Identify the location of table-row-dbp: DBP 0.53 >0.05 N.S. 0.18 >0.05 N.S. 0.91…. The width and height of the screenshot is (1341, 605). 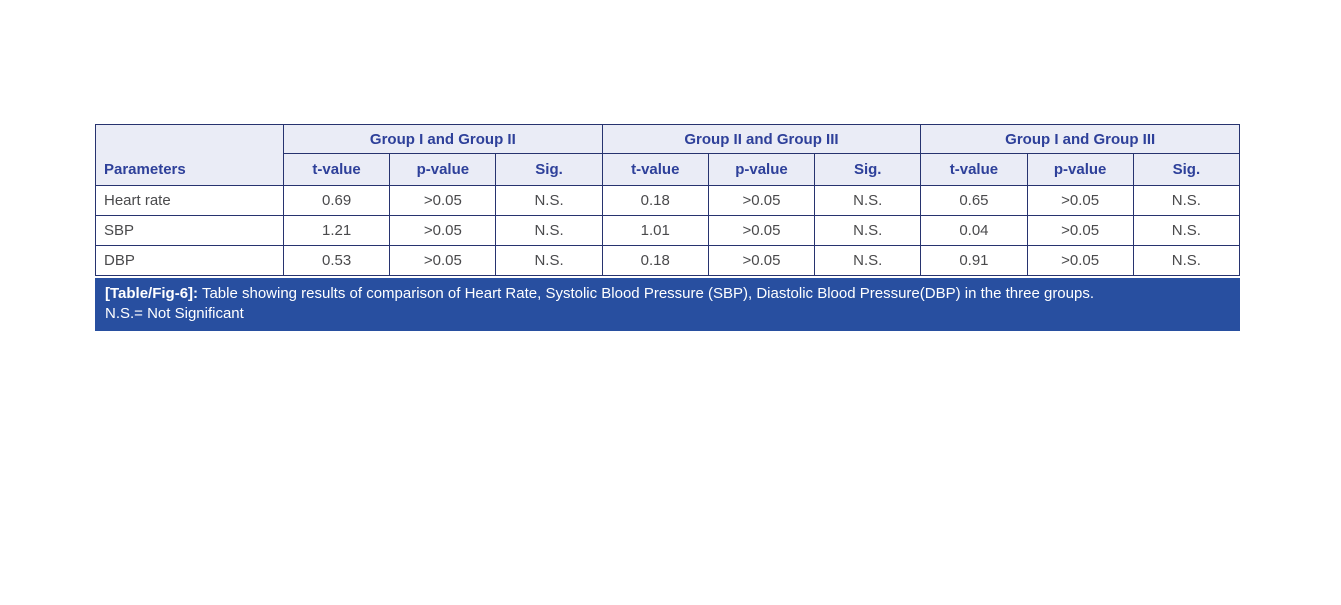
(668, 260).